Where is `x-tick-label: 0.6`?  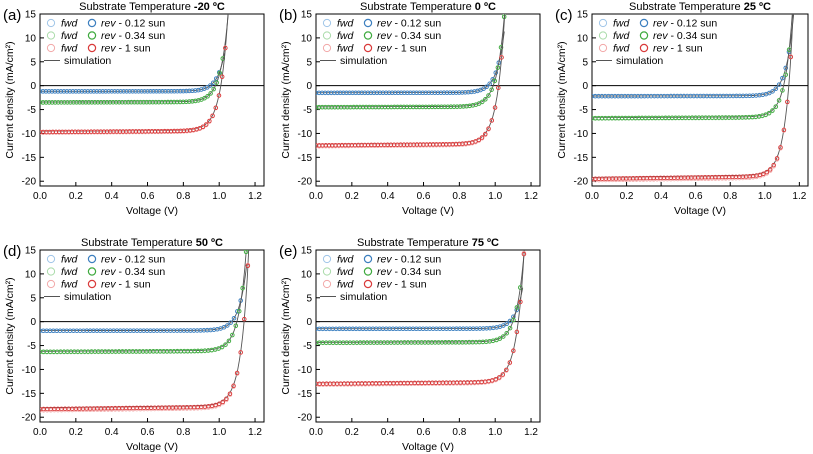
x-tick-label: 0.6 is located at coordinates (148, 432).